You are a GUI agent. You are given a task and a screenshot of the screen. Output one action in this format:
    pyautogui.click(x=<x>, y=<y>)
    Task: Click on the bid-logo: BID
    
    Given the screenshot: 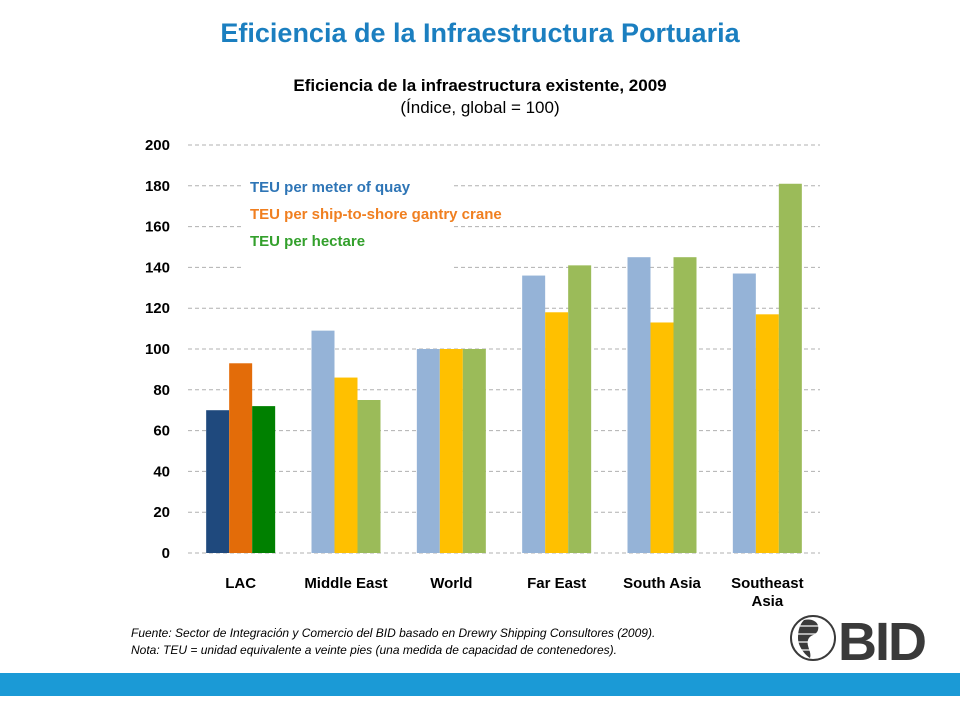 What is the action you would take?
    pyautogui.click(x=858, y=638)
    